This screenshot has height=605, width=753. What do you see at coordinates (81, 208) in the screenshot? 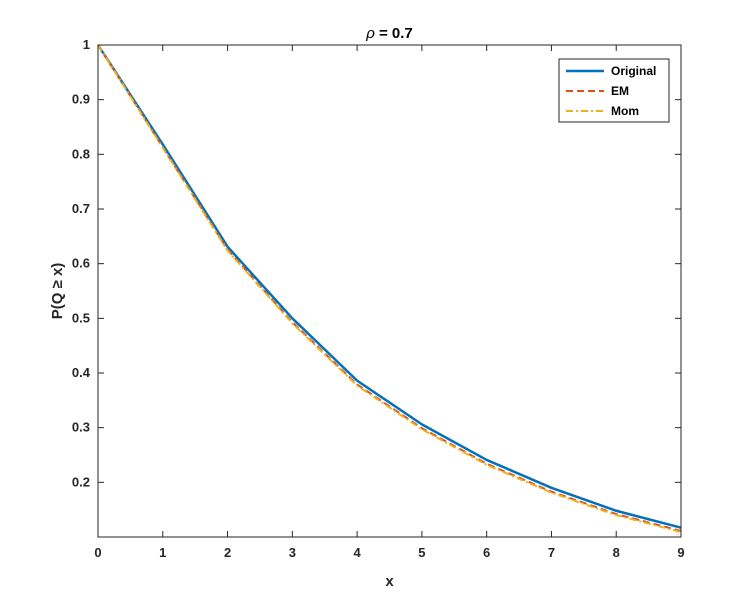
I see `y-tick-label: 0.7` at bounding box center [81, 208].